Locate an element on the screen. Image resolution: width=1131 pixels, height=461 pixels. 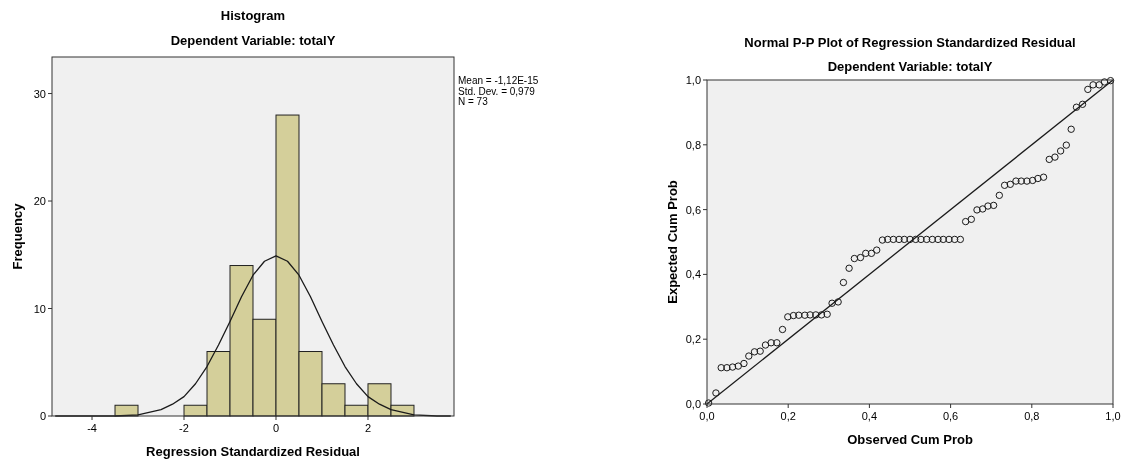
x-tick-label: 0,0 is located at coordinates (707, 416).